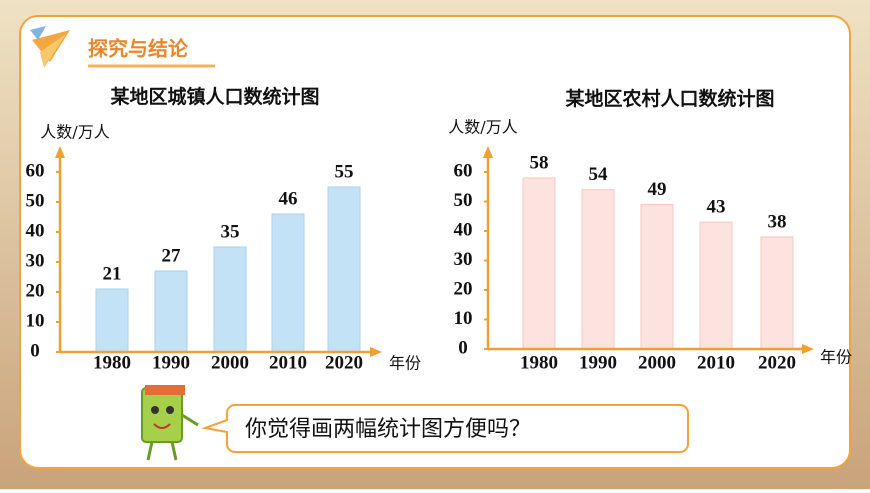 This screenshot has width=870, height=493. I want to click on mascot, so click(170, 423).